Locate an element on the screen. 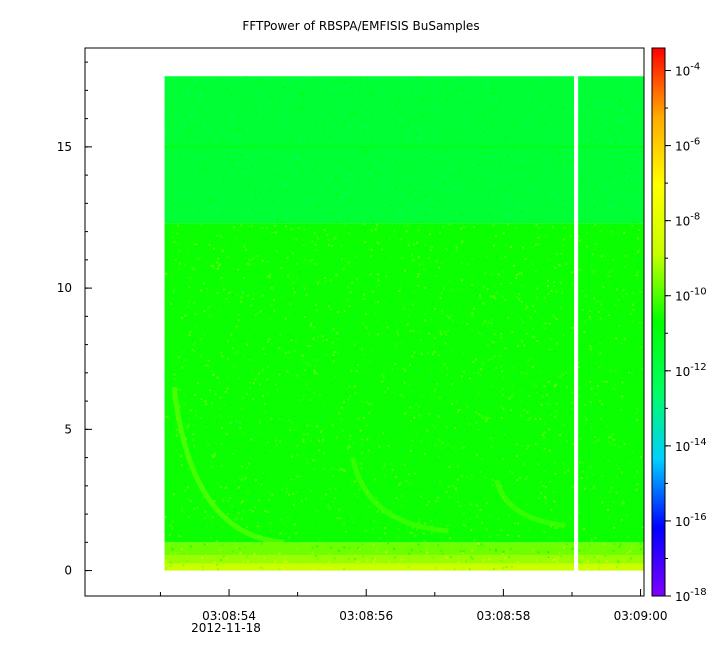 This screenshot has height=656, width=724. colorbar-exponent: -14 is located at coordinates (698, 442).